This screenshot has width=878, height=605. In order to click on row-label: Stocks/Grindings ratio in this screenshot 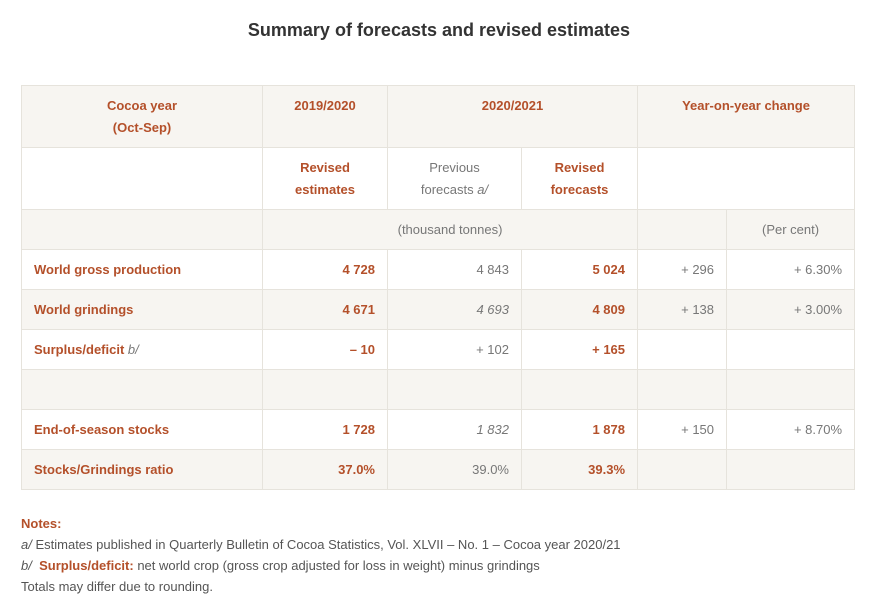, I will do `click(104, 469)`.